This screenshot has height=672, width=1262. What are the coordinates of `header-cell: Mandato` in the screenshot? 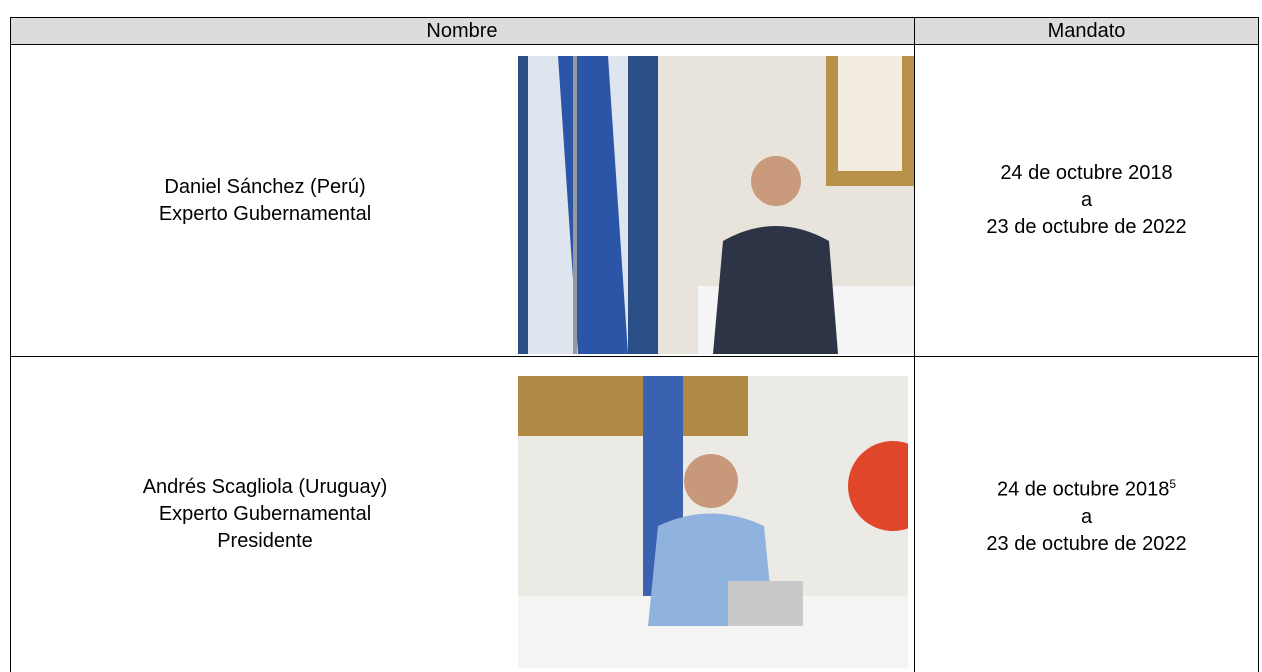 It's located at (1086, 31).